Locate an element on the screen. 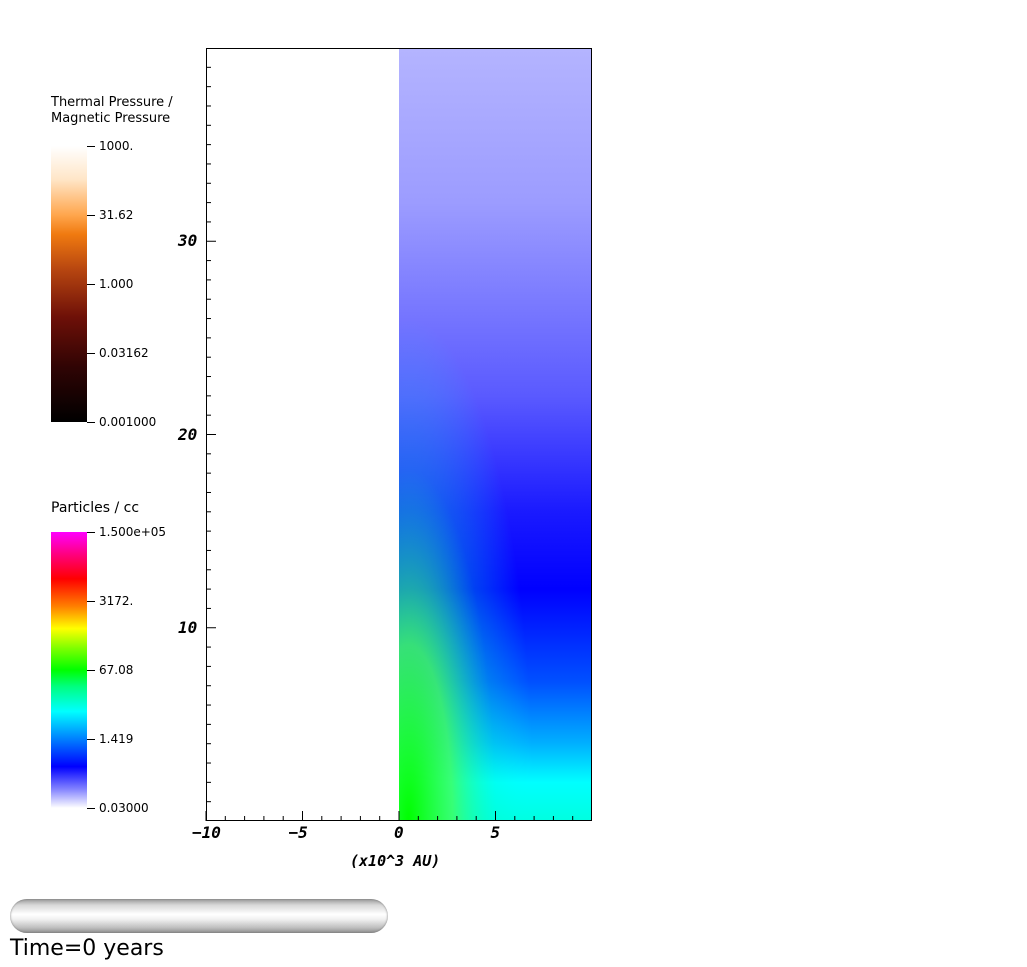  thermal-tick-label: 31.62 is located at coordinates (116, 215).